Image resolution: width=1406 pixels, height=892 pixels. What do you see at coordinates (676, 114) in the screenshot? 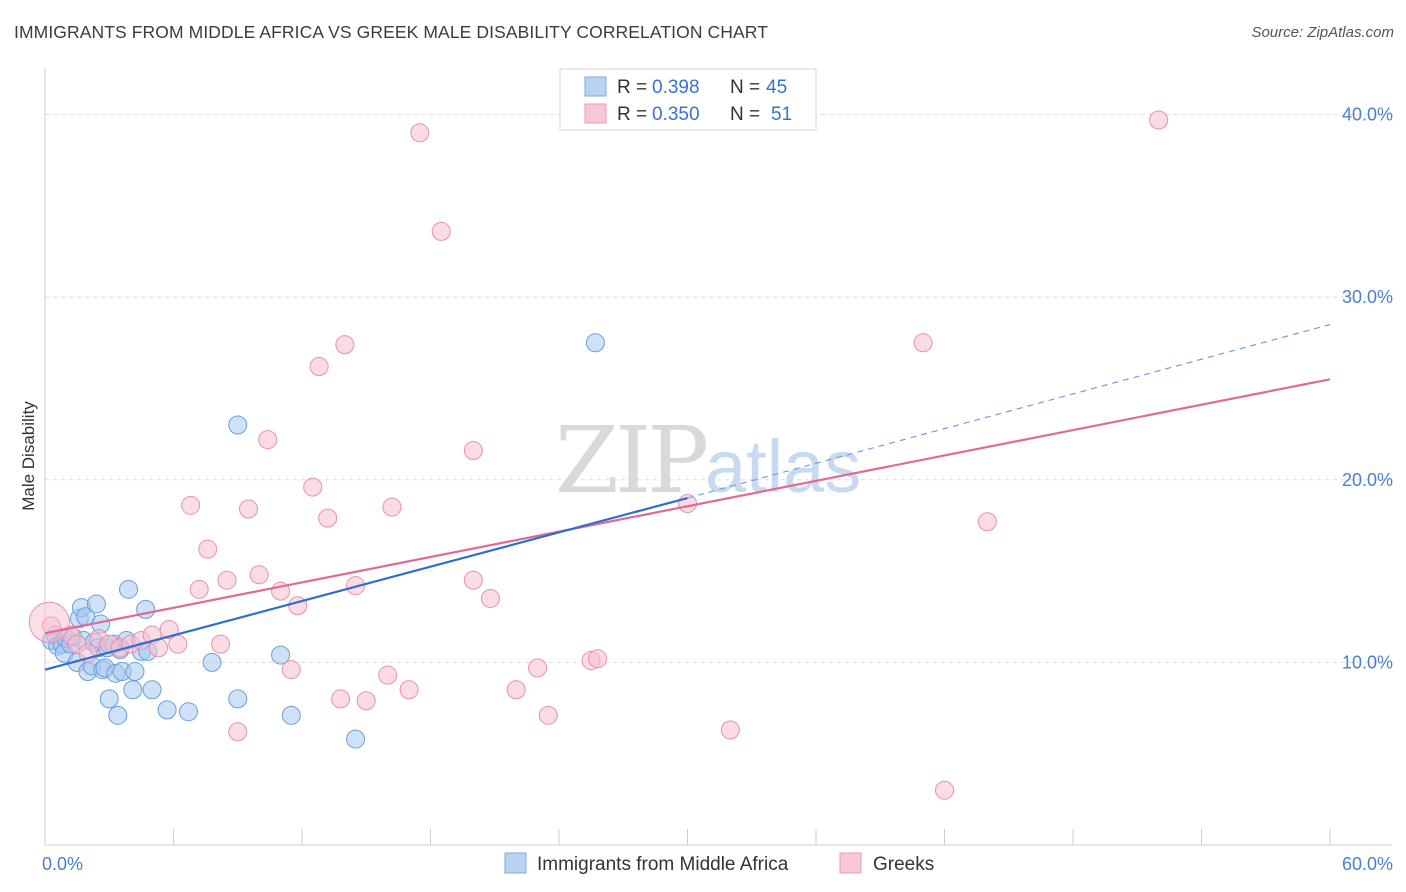
I see `stats-r-value-pink: 0.350` at bounding box center [676, 114].